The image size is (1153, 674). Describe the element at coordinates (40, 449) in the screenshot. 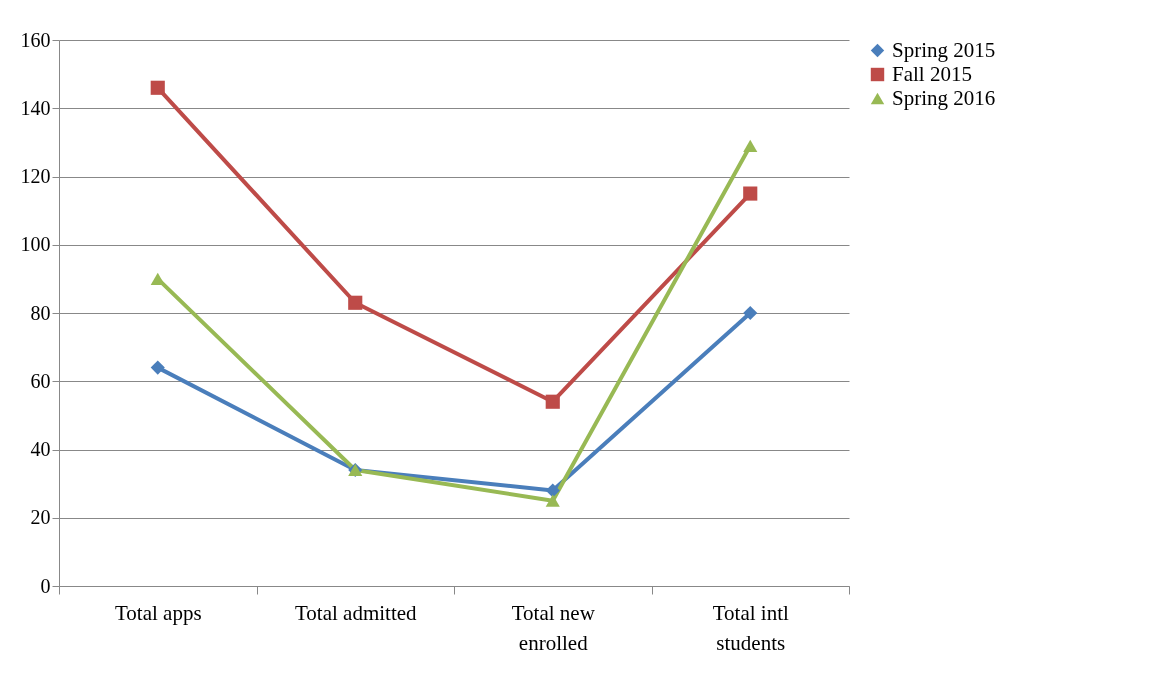

I see `y-tick-label: 40` at that location.